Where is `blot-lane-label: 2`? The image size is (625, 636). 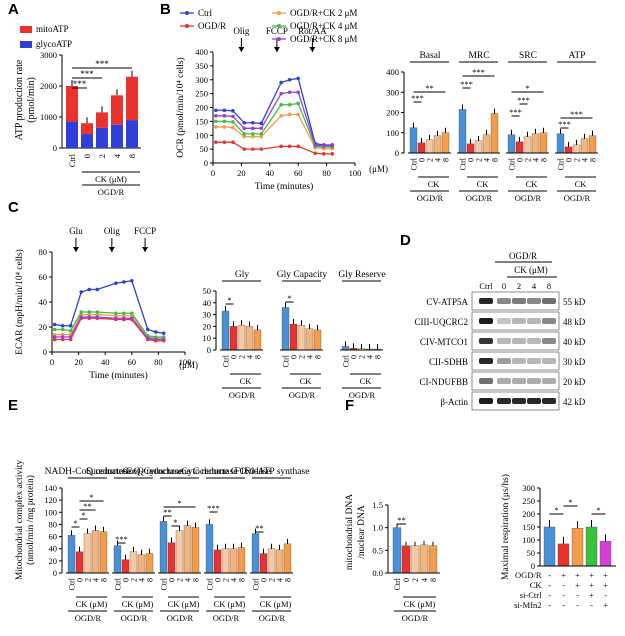 blot-lane-label: 2 is located at coordinates (519, 286).